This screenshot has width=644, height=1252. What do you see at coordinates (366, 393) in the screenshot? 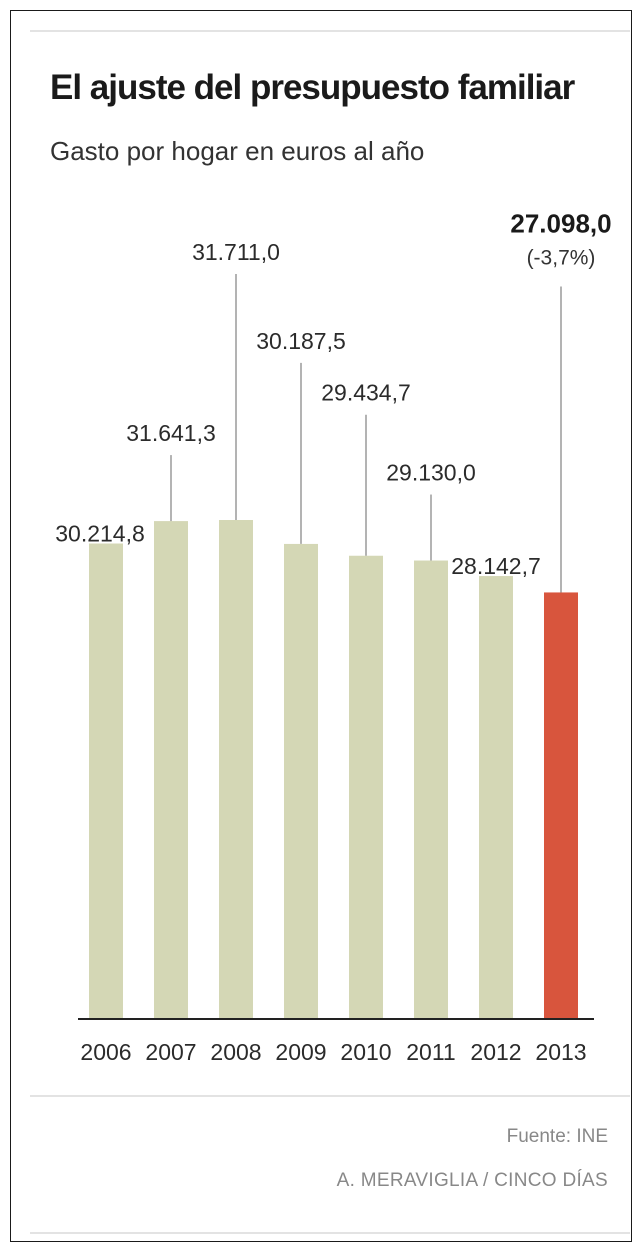
I see `value-label-2010: 29.434,7` at bounding box center [366, 393].